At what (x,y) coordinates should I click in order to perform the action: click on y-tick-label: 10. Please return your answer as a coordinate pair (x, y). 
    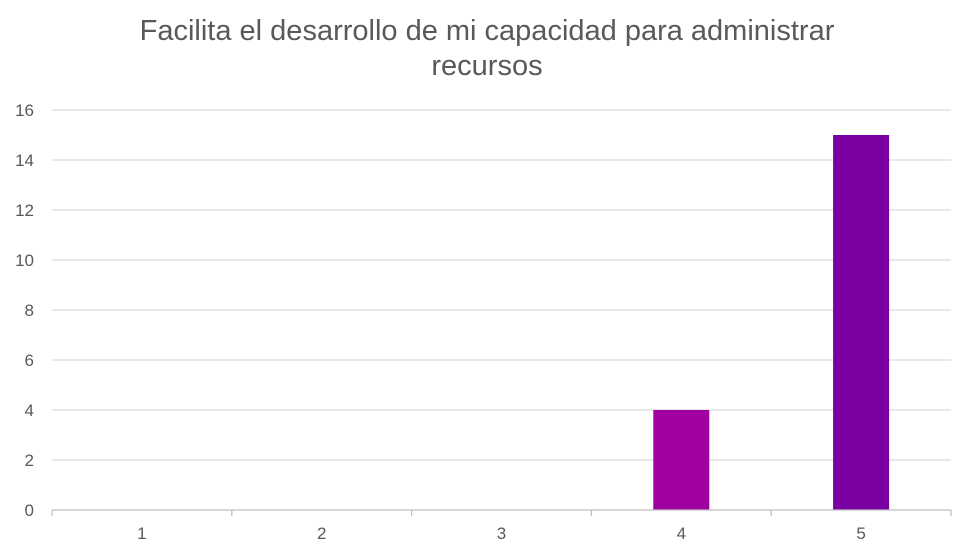
    Looking at the image, I should click on (24, 260).